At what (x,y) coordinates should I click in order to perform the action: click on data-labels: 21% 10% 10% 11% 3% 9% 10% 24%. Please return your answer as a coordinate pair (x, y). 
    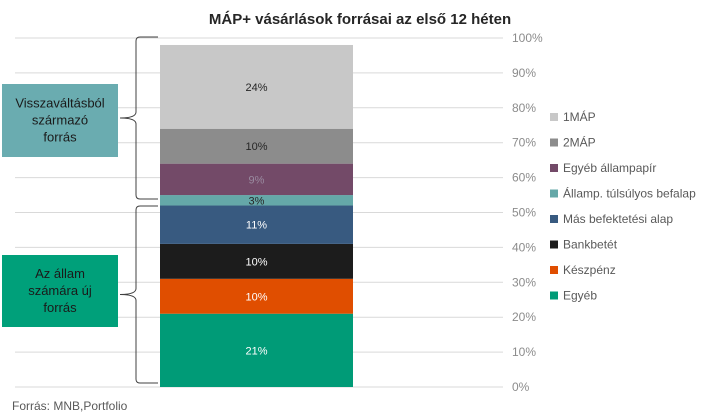
    Looking at the image, I should click on (256, 219).